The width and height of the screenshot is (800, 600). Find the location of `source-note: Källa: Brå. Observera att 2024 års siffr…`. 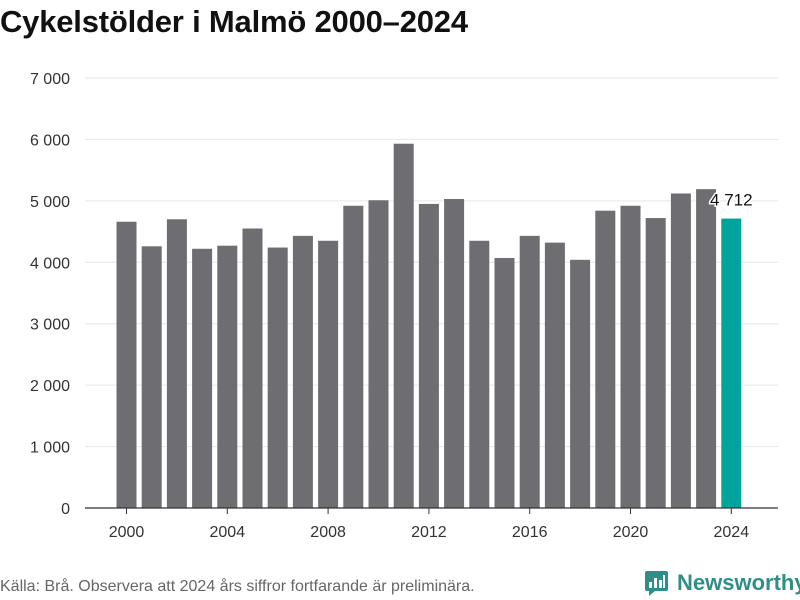

source-note: Källa: Brå. Observera att 2024 års siffr… is located at coordinates (237, 586).